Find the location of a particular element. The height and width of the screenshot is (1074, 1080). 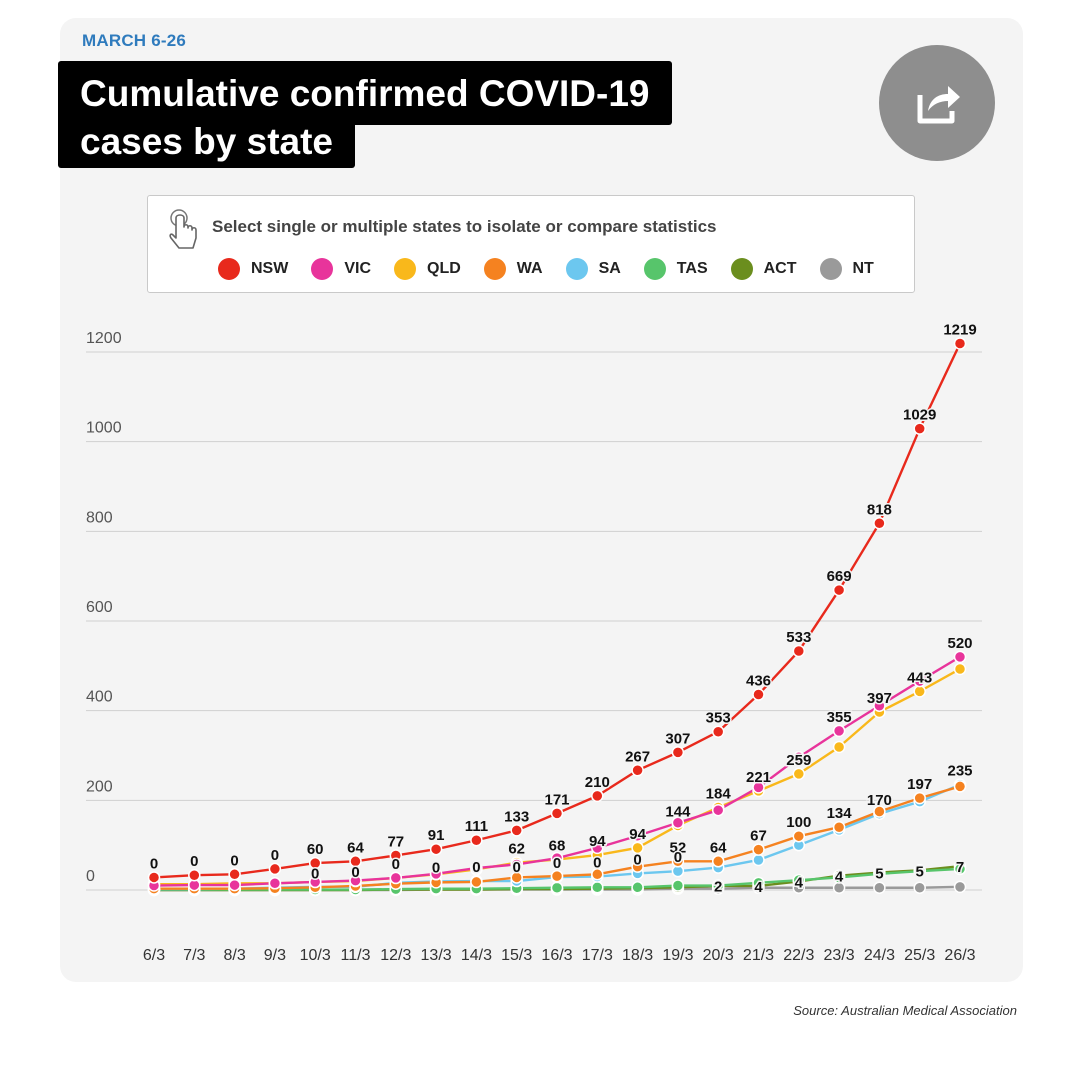

data-label-tas: 2 is located at coordinates (718, 887).